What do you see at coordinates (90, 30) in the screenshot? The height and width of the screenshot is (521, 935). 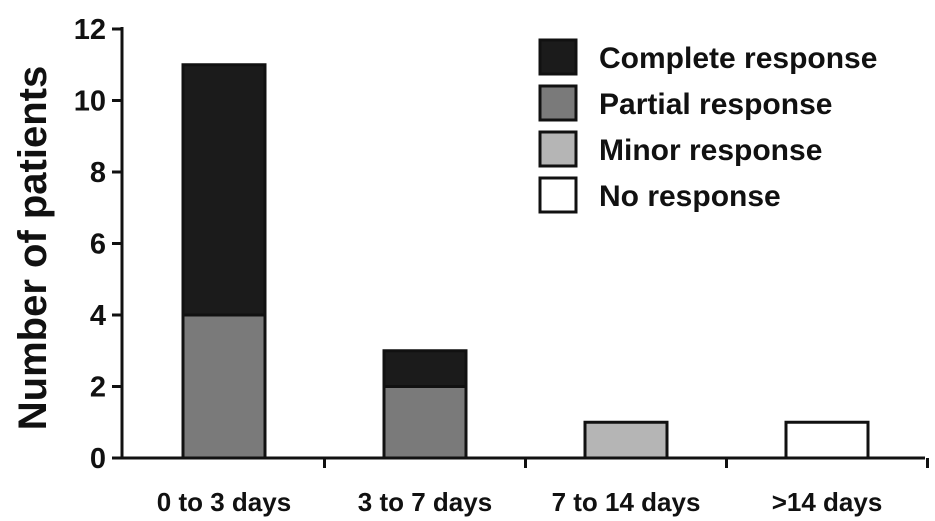 I see `y-tick-label: 12` at bounding box center [90, 30].